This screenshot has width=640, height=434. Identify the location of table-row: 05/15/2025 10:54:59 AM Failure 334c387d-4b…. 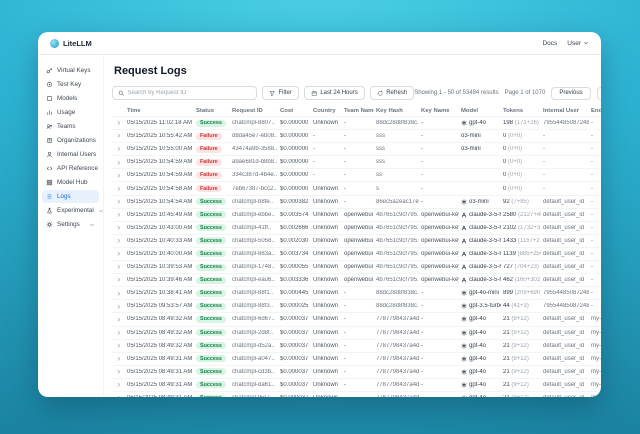
(356, 174).